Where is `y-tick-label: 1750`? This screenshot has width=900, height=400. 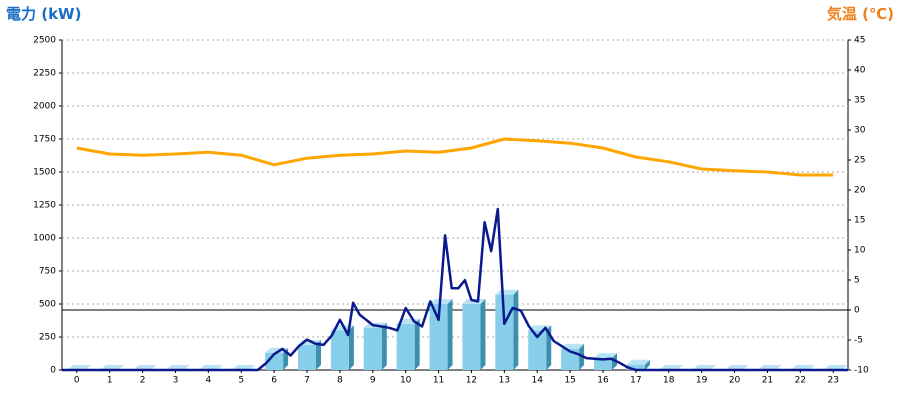 y-tick-label: 1750 is located at coordinates (44, 140).